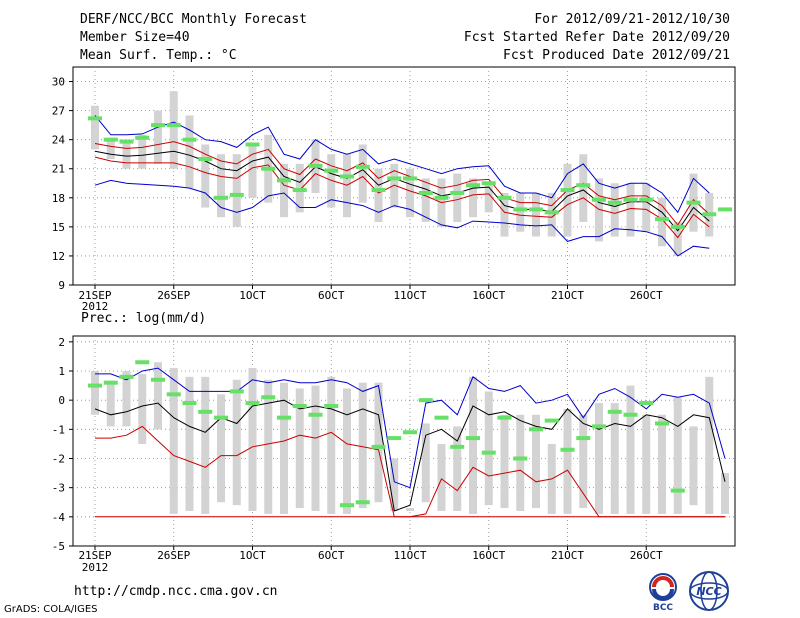 The width and height of the screenshot is (800, 618). What do you see at coordinates (58, 82) in the screenshot?
I see `y-tick-label: 30` at bounding box center [58, 82].